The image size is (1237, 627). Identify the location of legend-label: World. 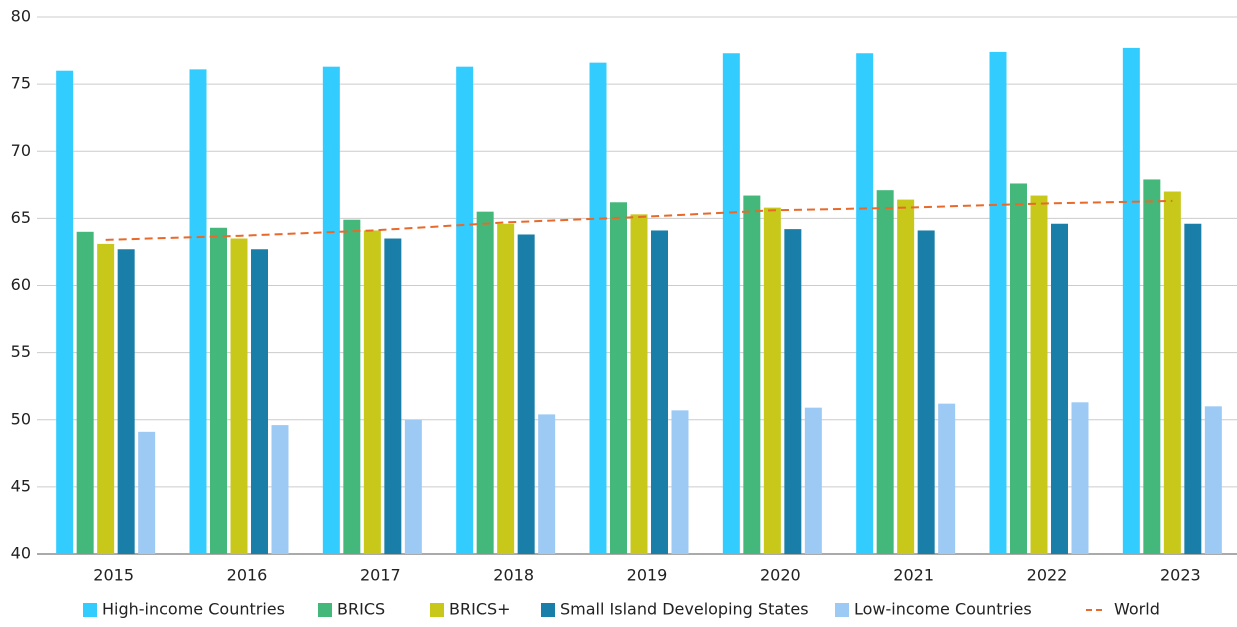
(1137, 609).